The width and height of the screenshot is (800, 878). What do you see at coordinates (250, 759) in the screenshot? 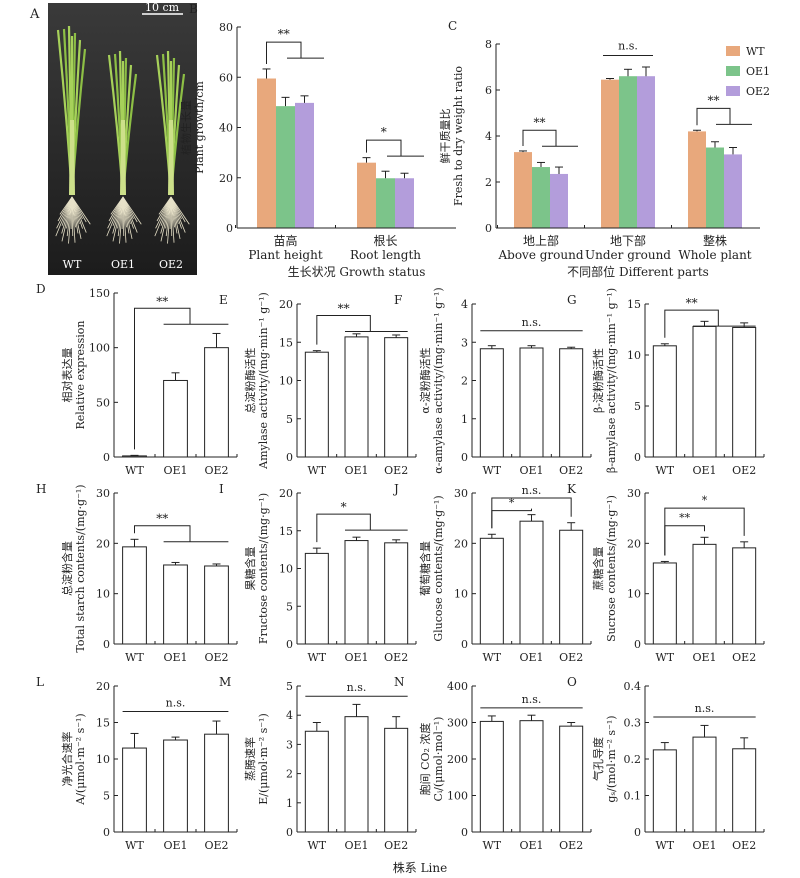
I see `y-axis-label: 蒸腾速率` at bounding box center [250, 759].